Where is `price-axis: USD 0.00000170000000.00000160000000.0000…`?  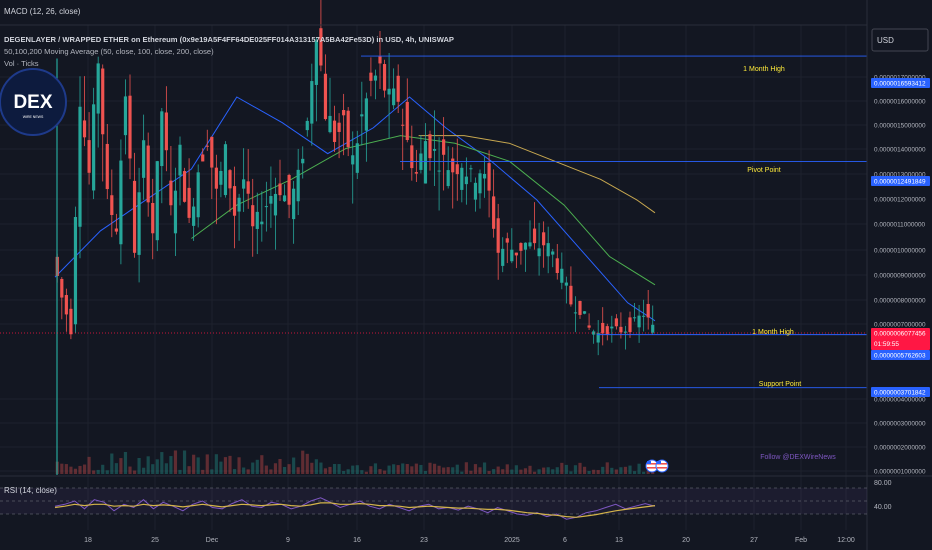
price-axis: USD 0.00000170000000.00000160000000.0000… is located at coordinates (900, 252).